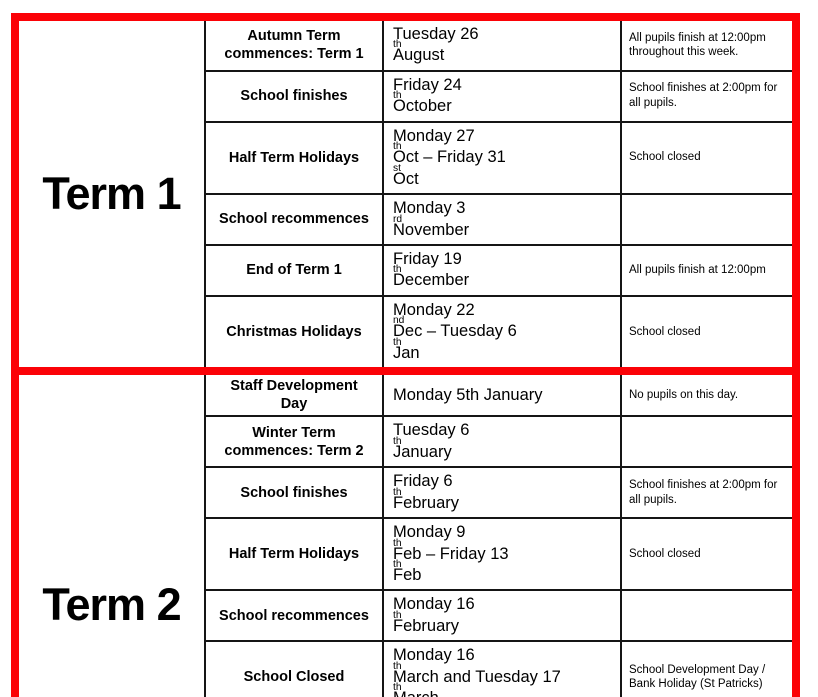 The height and width of the screenshot is (697, 818). What do you see at coordinates (294, 45) in the screenshot?
I see `event-cell: Autumn Term commences: Term 1` at bounding box center [294, 45].